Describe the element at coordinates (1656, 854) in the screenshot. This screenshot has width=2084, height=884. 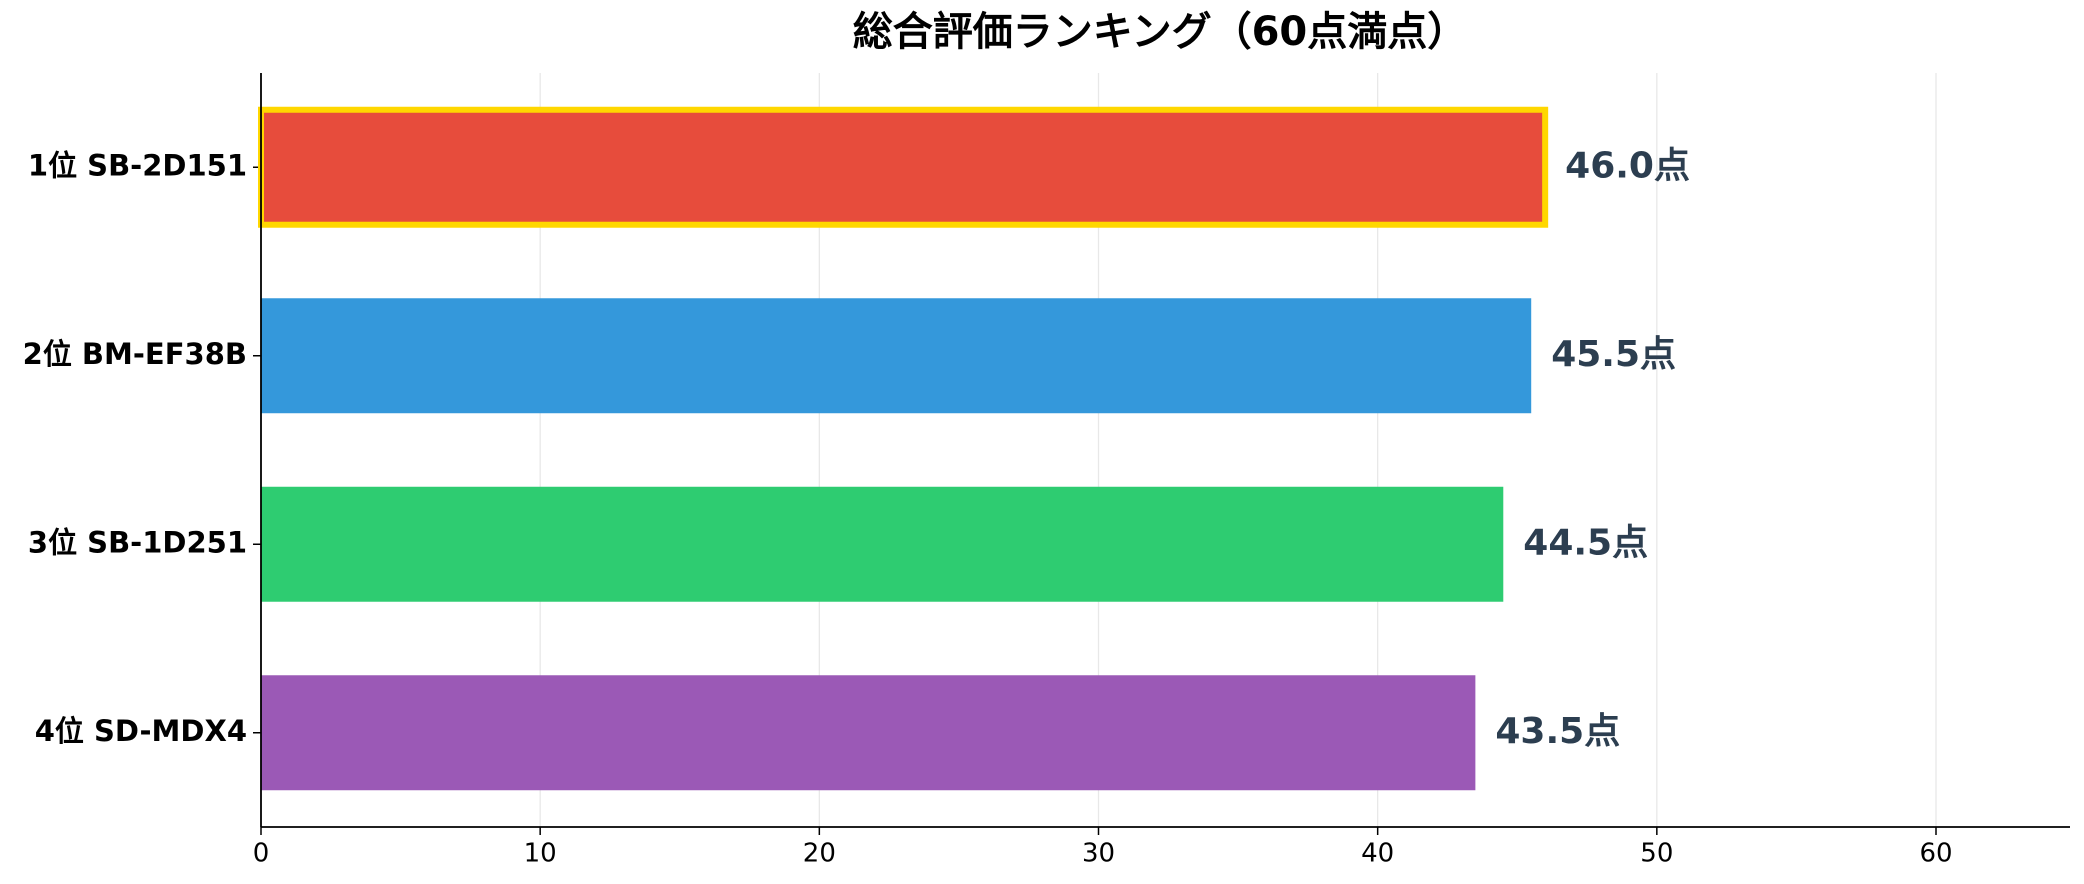
I see `x-tick-label: 50` at that location.